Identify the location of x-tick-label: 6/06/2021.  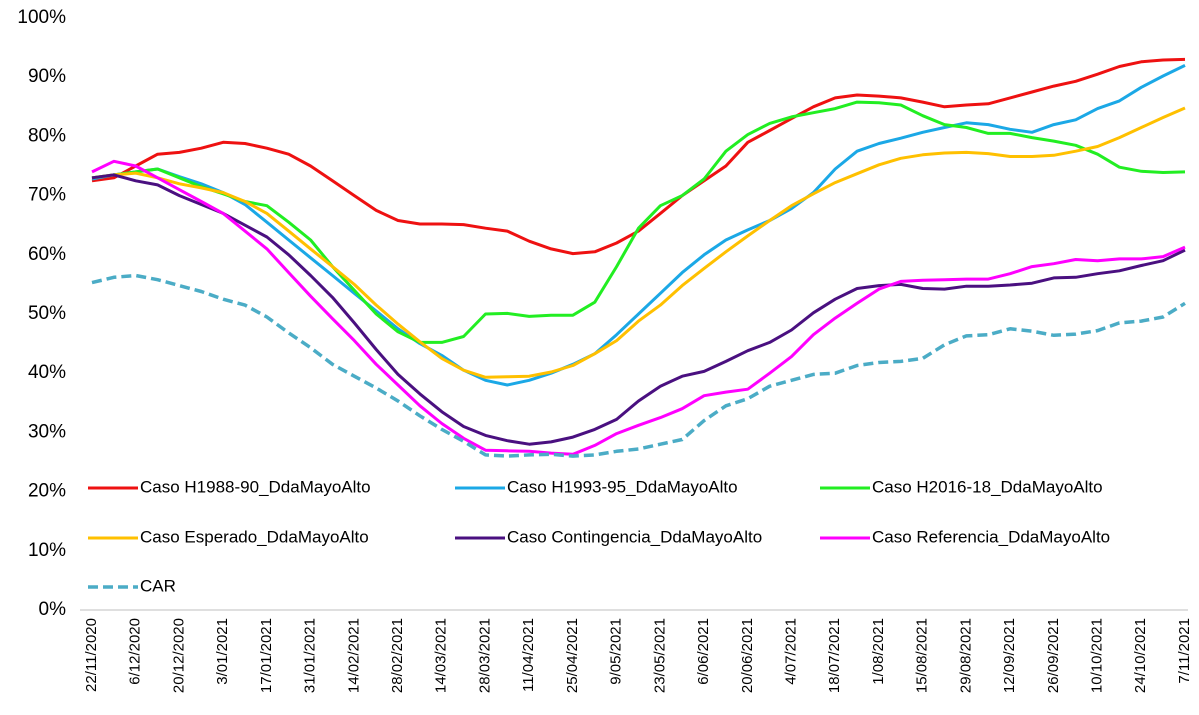
(703, 651).